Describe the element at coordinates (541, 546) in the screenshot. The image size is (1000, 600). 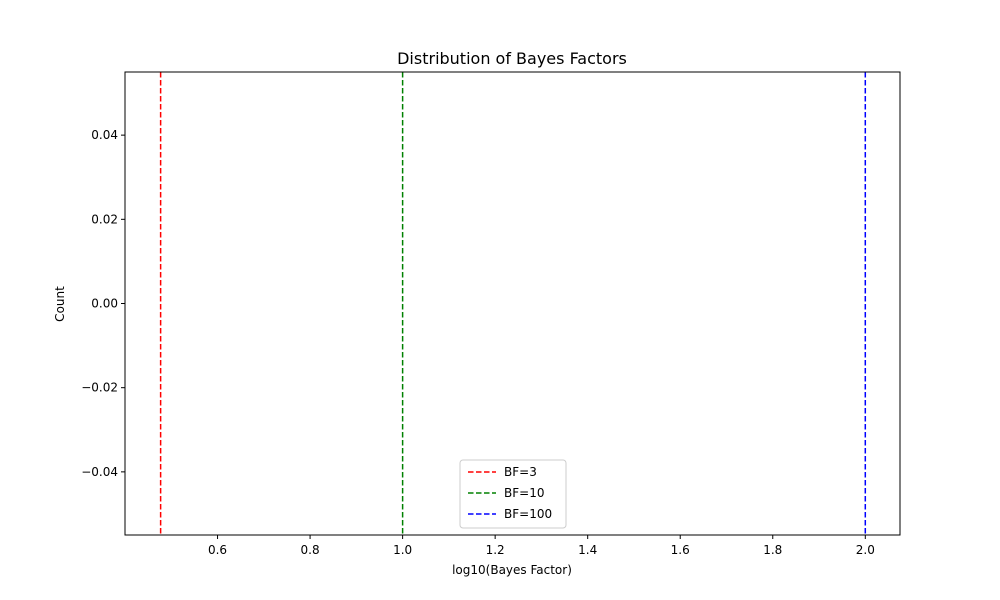
I see `x-axis-ticks: 0.6 0.8 1.0 1.2 1.4 1.6 1.8 2.0` at that location.